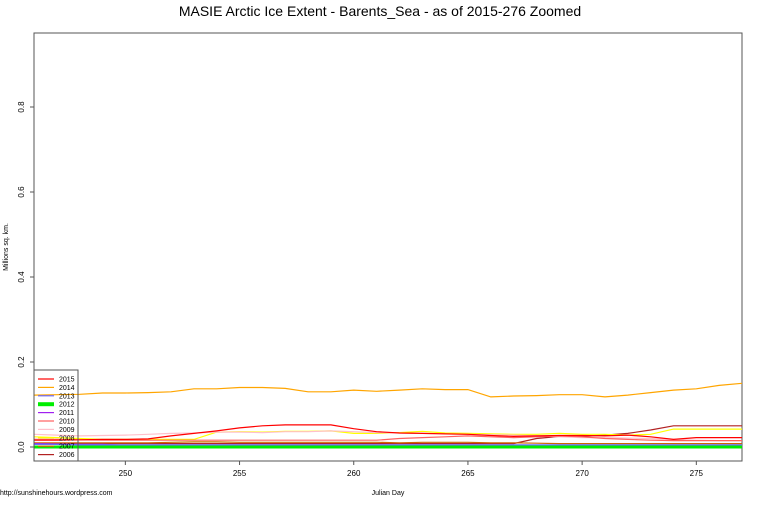  Describe the element at coordinates (468, 473) in the screenshot. I see `x-tick-label: 265` at that location.